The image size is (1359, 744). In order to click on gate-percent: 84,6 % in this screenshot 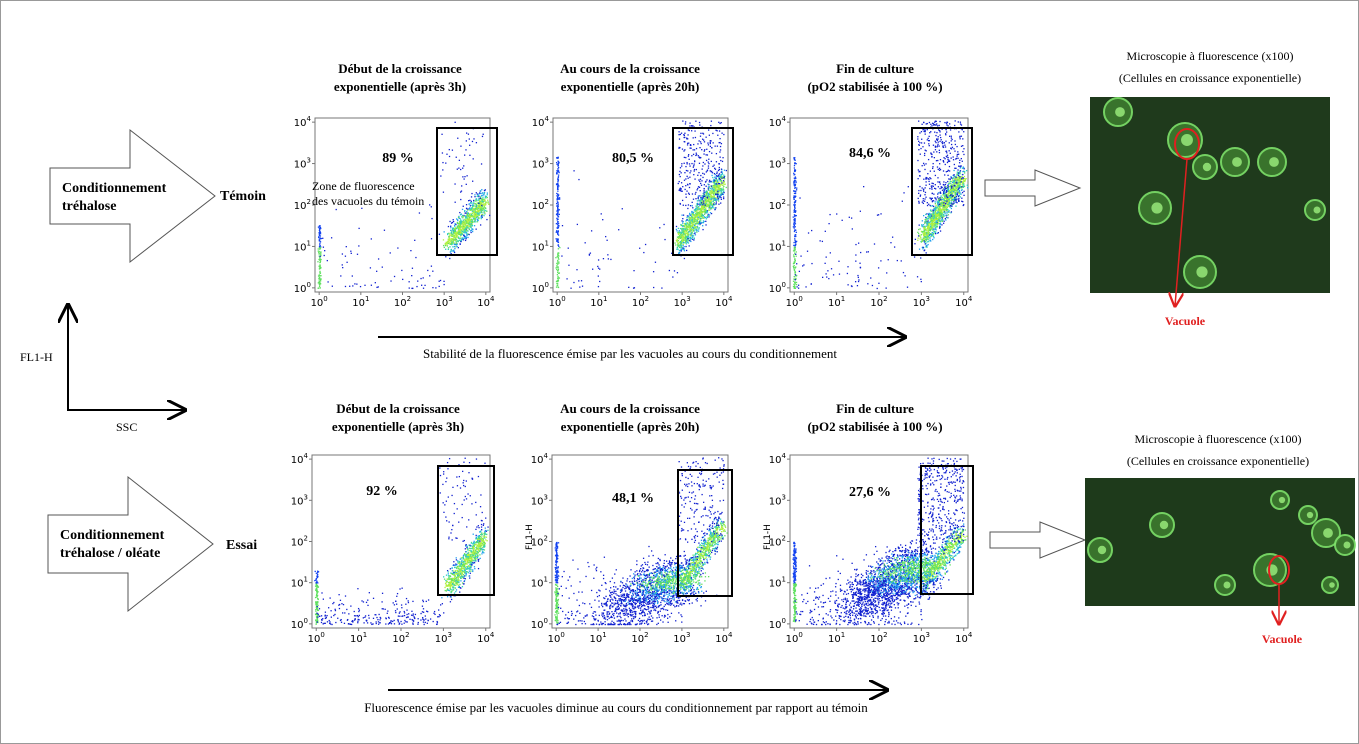, I will do `click(870, 153)`.